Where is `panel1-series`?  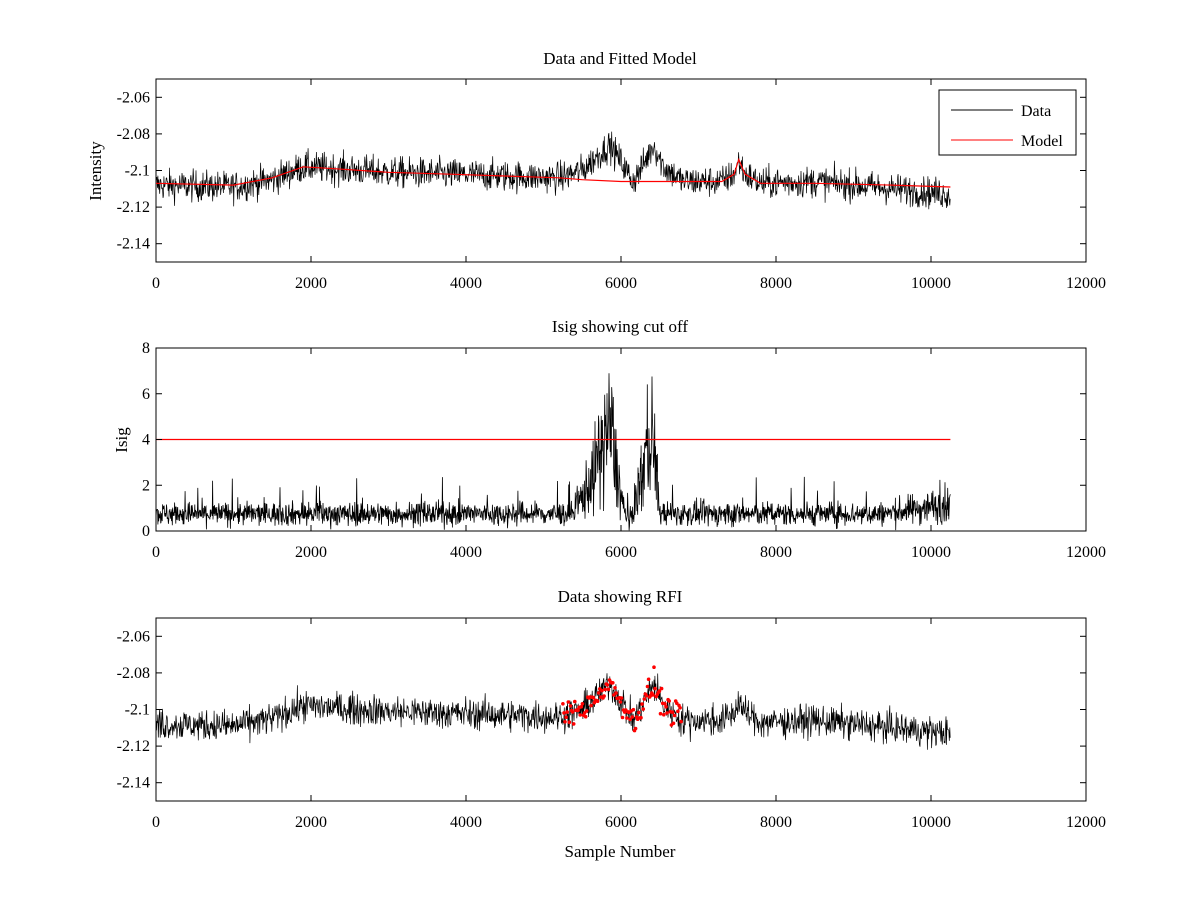
panel1-series is located at coordinates (553, 170).